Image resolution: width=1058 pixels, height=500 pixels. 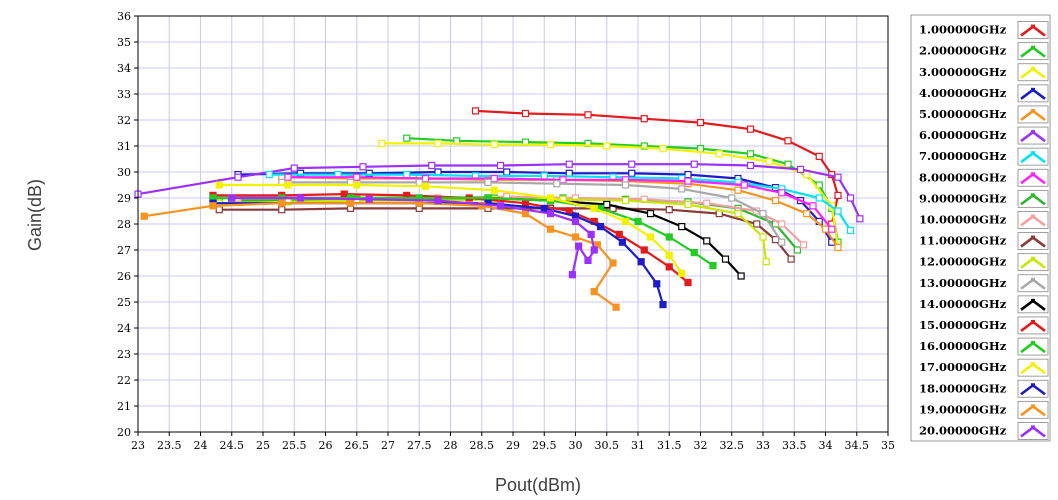 What do you see at coordinates (732, 445) in the screenshot?
I see `x-tick-label: 32.5` at bounding box center [732, 445].